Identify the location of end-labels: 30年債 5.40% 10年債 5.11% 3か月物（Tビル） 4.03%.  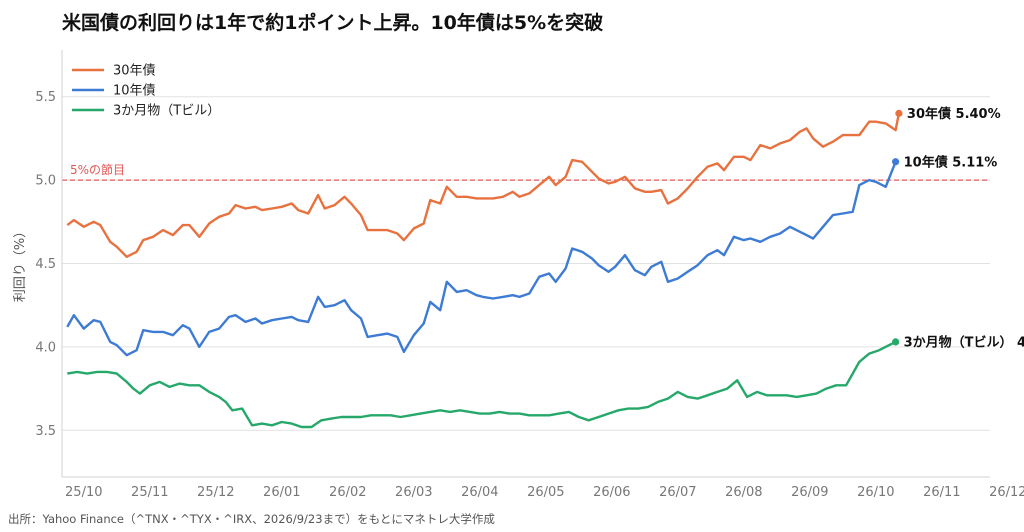
(958, 228).